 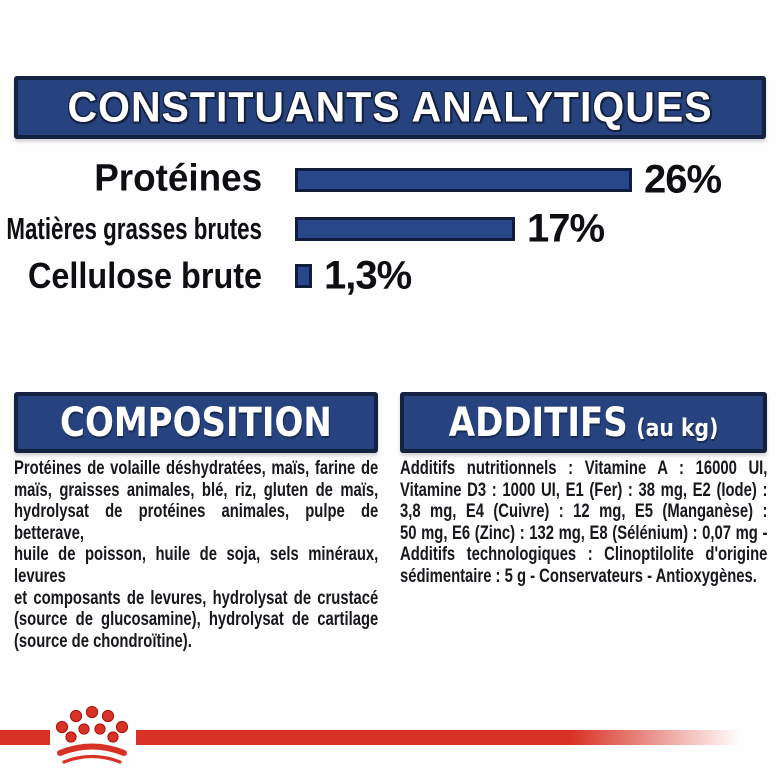 What do you see at coordinates (368, 275) in the screenshot?
I see `chart-value-label: 1,3%` at bounding box center [368, 275].